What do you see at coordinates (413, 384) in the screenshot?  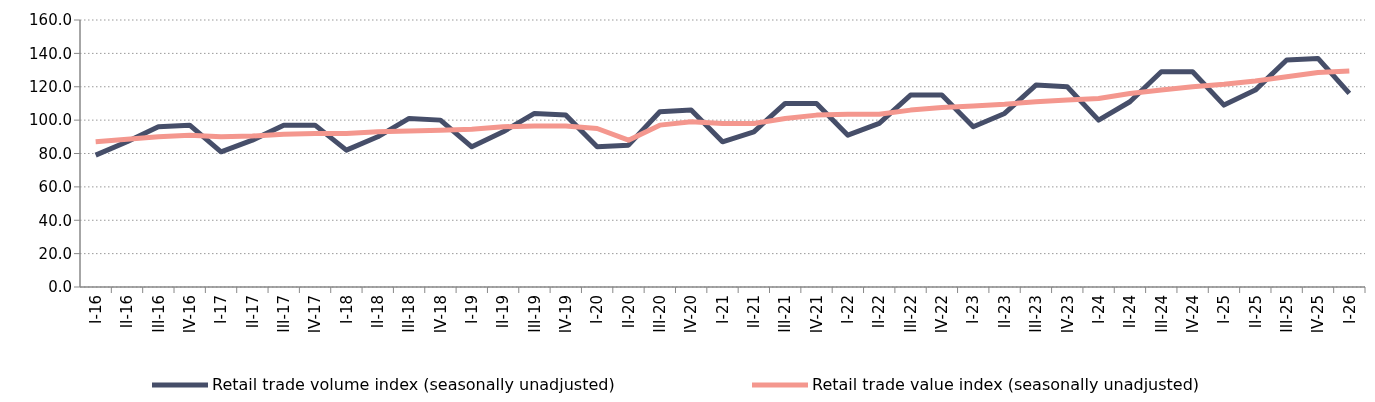 I see `legend-label: Retail trade volume index (seasonally unadjusted)` at bounding box center [413, 384].